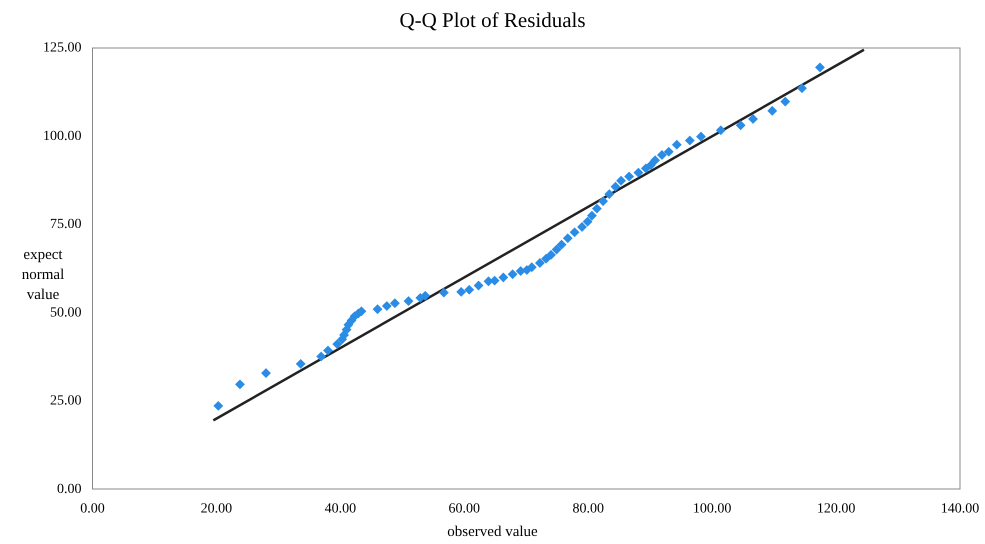 The width and height of the screenshot is (985, 544). I want to click on x-tick-label: 120.00, so click(836, 508).